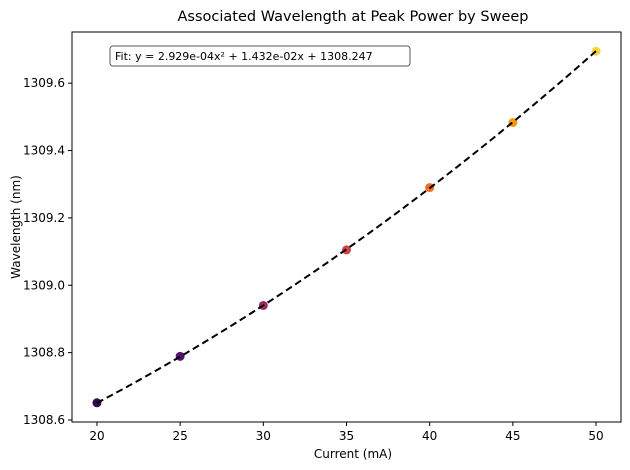 This screenshot has width=630, height=470. What do you see at coordinates (595, 436) in the screenshot?
I see `x-tick-label: 50` at bounding box center [595, 436].